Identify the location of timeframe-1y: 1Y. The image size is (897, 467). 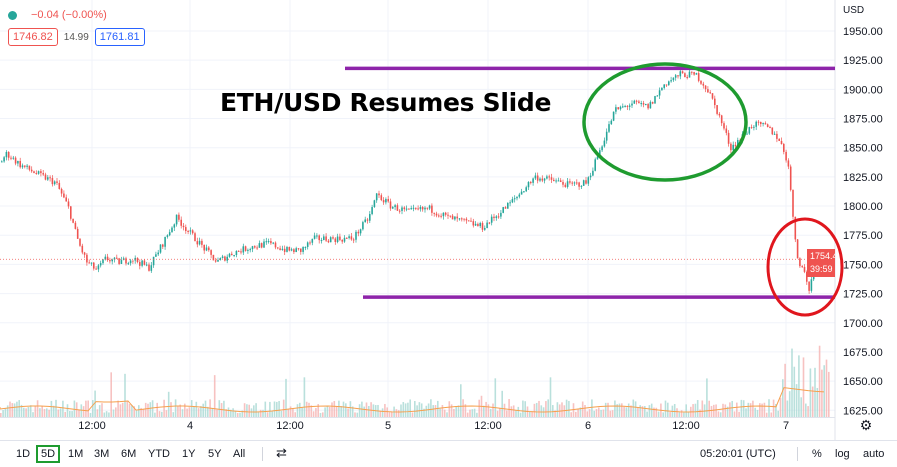
(189, 454).